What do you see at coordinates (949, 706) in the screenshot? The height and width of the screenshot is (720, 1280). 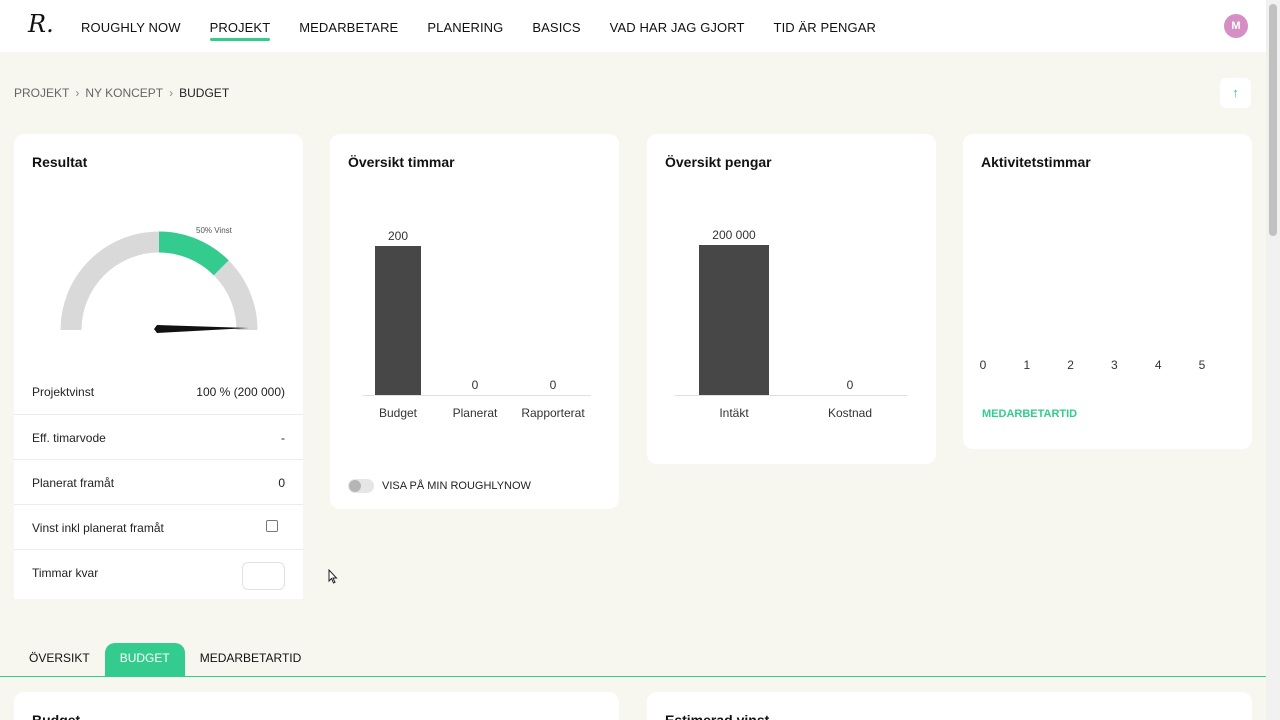 I see `estimerad-vinst-card: Estimerad vinst` at bounding box center [949, 706].